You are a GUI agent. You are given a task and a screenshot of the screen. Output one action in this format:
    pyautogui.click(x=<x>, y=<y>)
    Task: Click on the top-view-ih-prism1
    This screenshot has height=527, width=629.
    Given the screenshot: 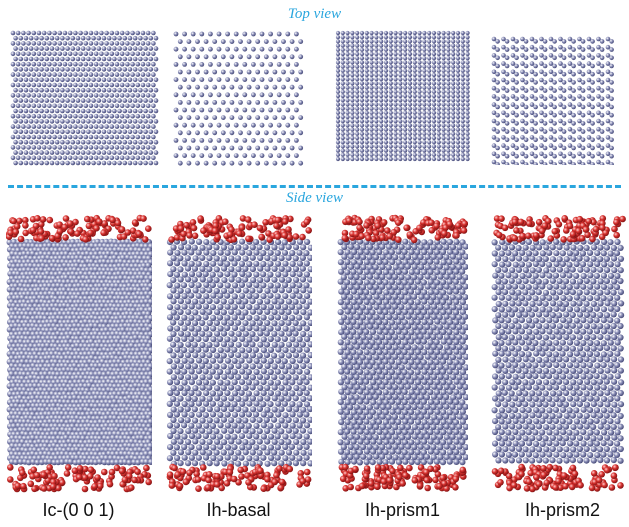 What is the action you would take?
    pyautogui.click(x=402, y=97)
    